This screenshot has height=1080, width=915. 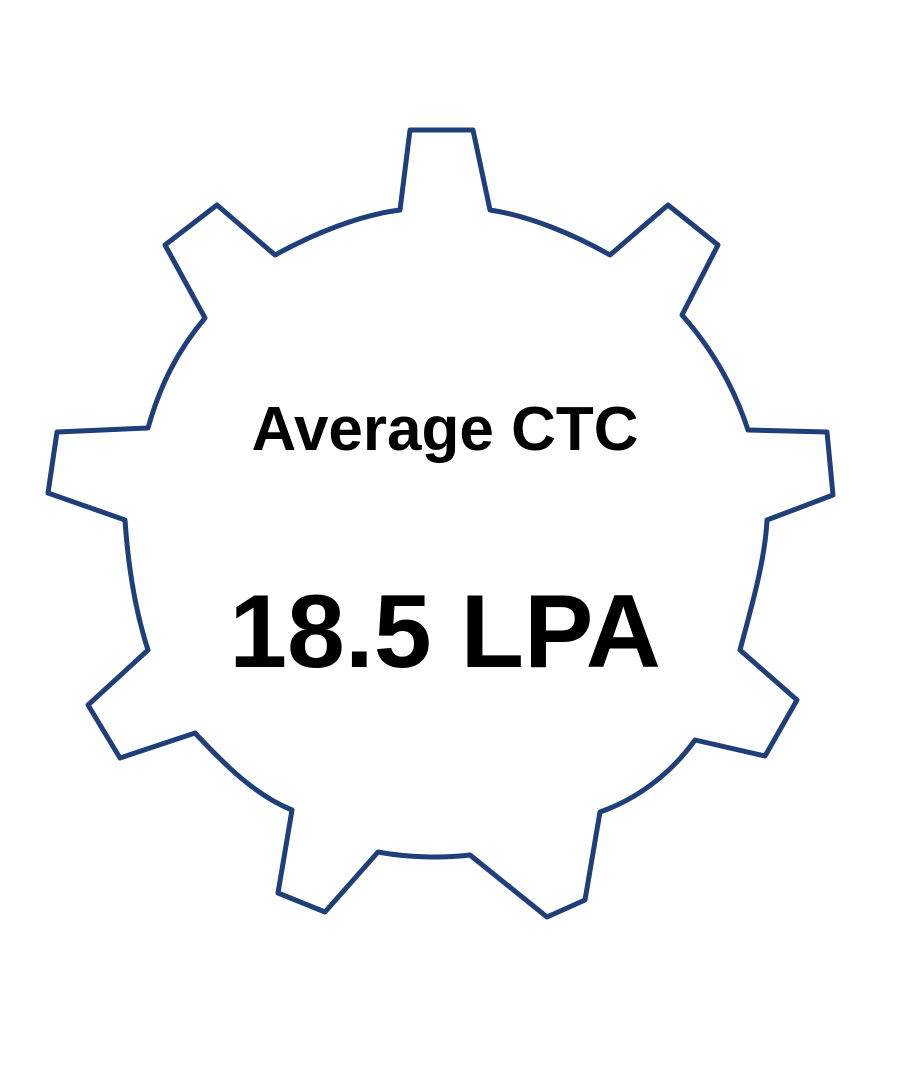 What do you see at coordinates (445, 632) in the screenshot?
I see `metric-value: 18.5 LPA` at bounding box center [445, 632].